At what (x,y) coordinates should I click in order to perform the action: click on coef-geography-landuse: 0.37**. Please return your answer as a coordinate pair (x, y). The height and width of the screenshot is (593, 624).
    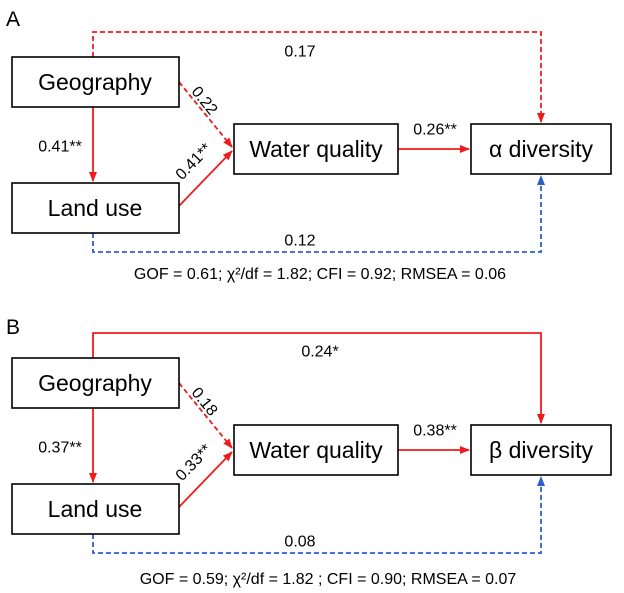
    Looking at the image, I should click on (60, 448).